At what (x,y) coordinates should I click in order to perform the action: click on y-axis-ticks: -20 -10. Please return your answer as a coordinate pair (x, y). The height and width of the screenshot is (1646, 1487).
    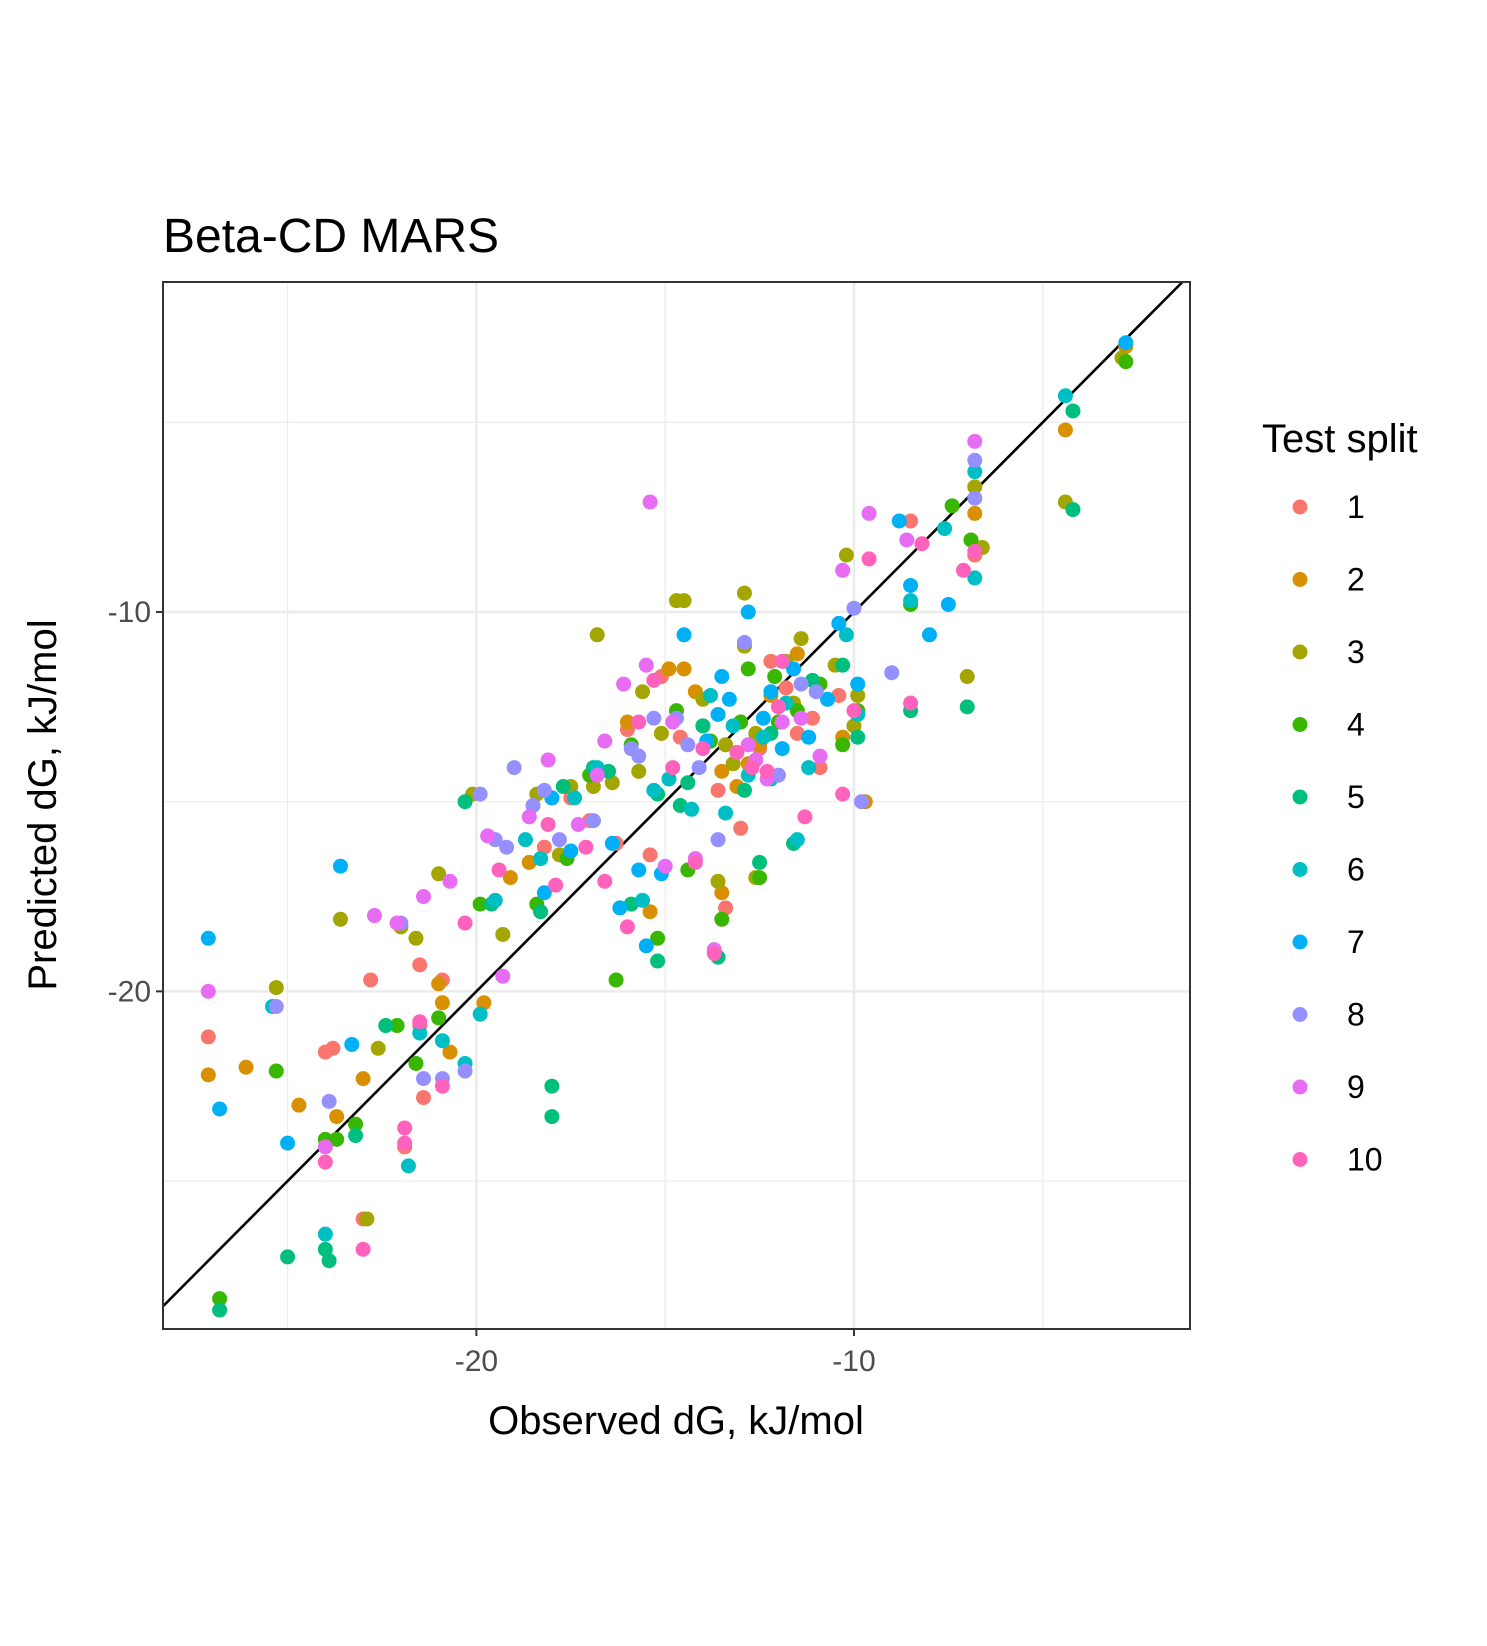
    Looking at the image, I should click on (135, 802).